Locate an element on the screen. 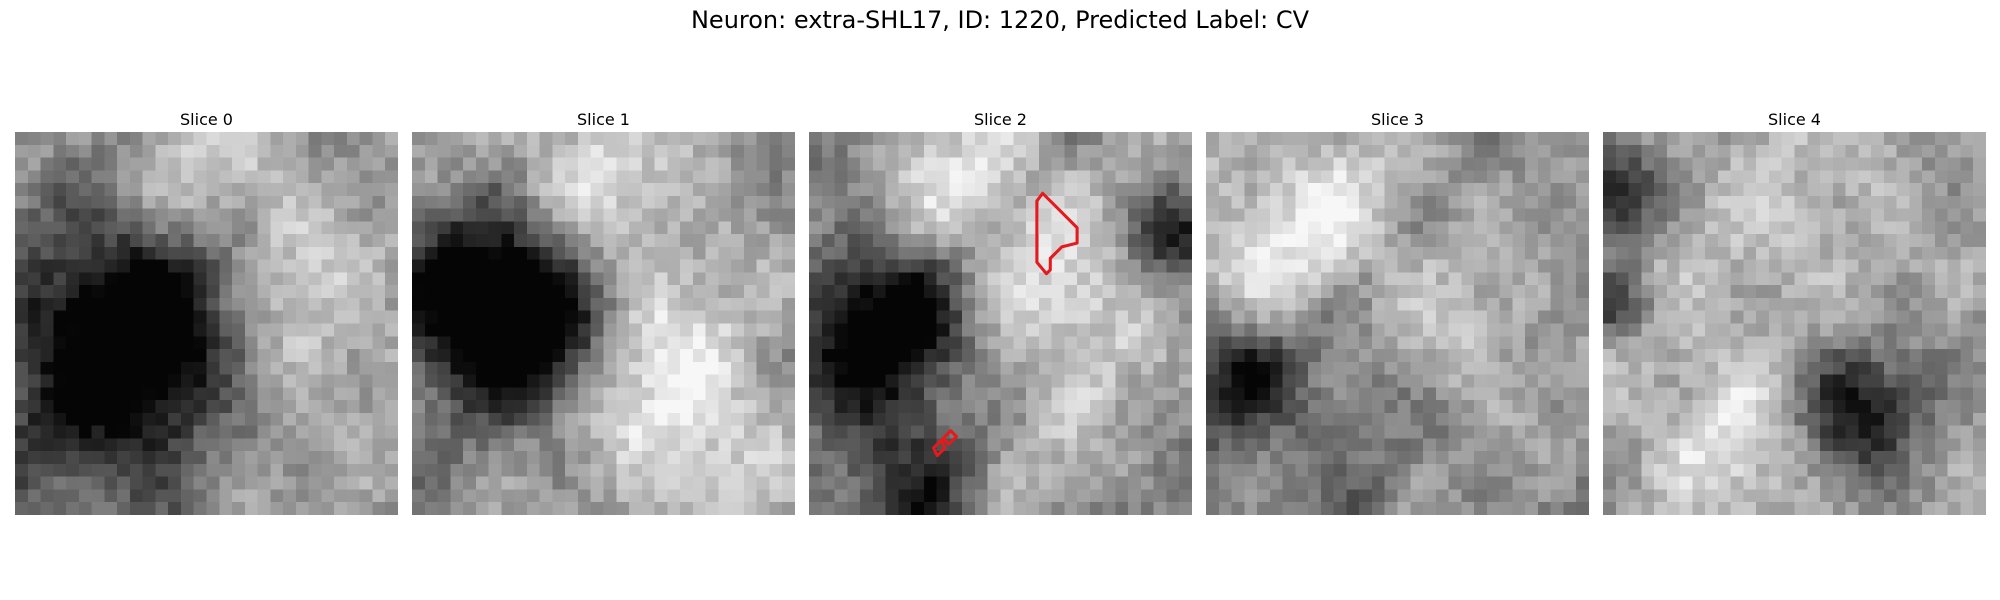  slice-title: Slice 4 is located at coordinates (1794, 119).